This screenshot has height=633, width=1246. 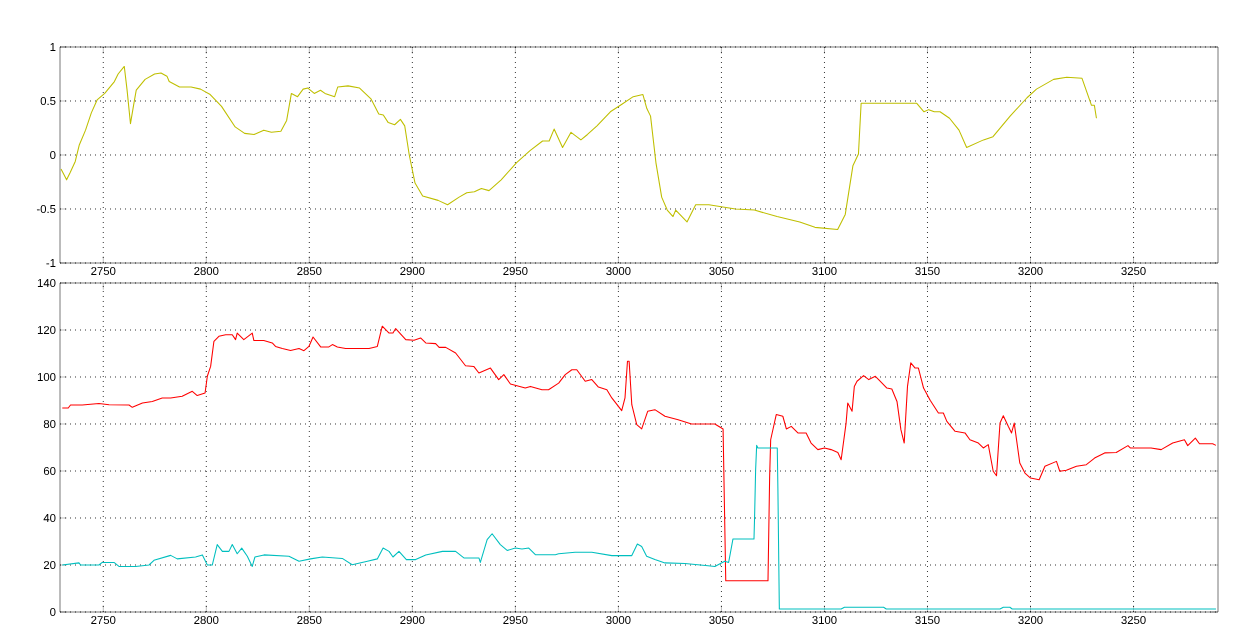 What do you see at coordinates (49, 518) in the screenshot?
I see `y-tick-label: 40` at bounding box center [49, 518].